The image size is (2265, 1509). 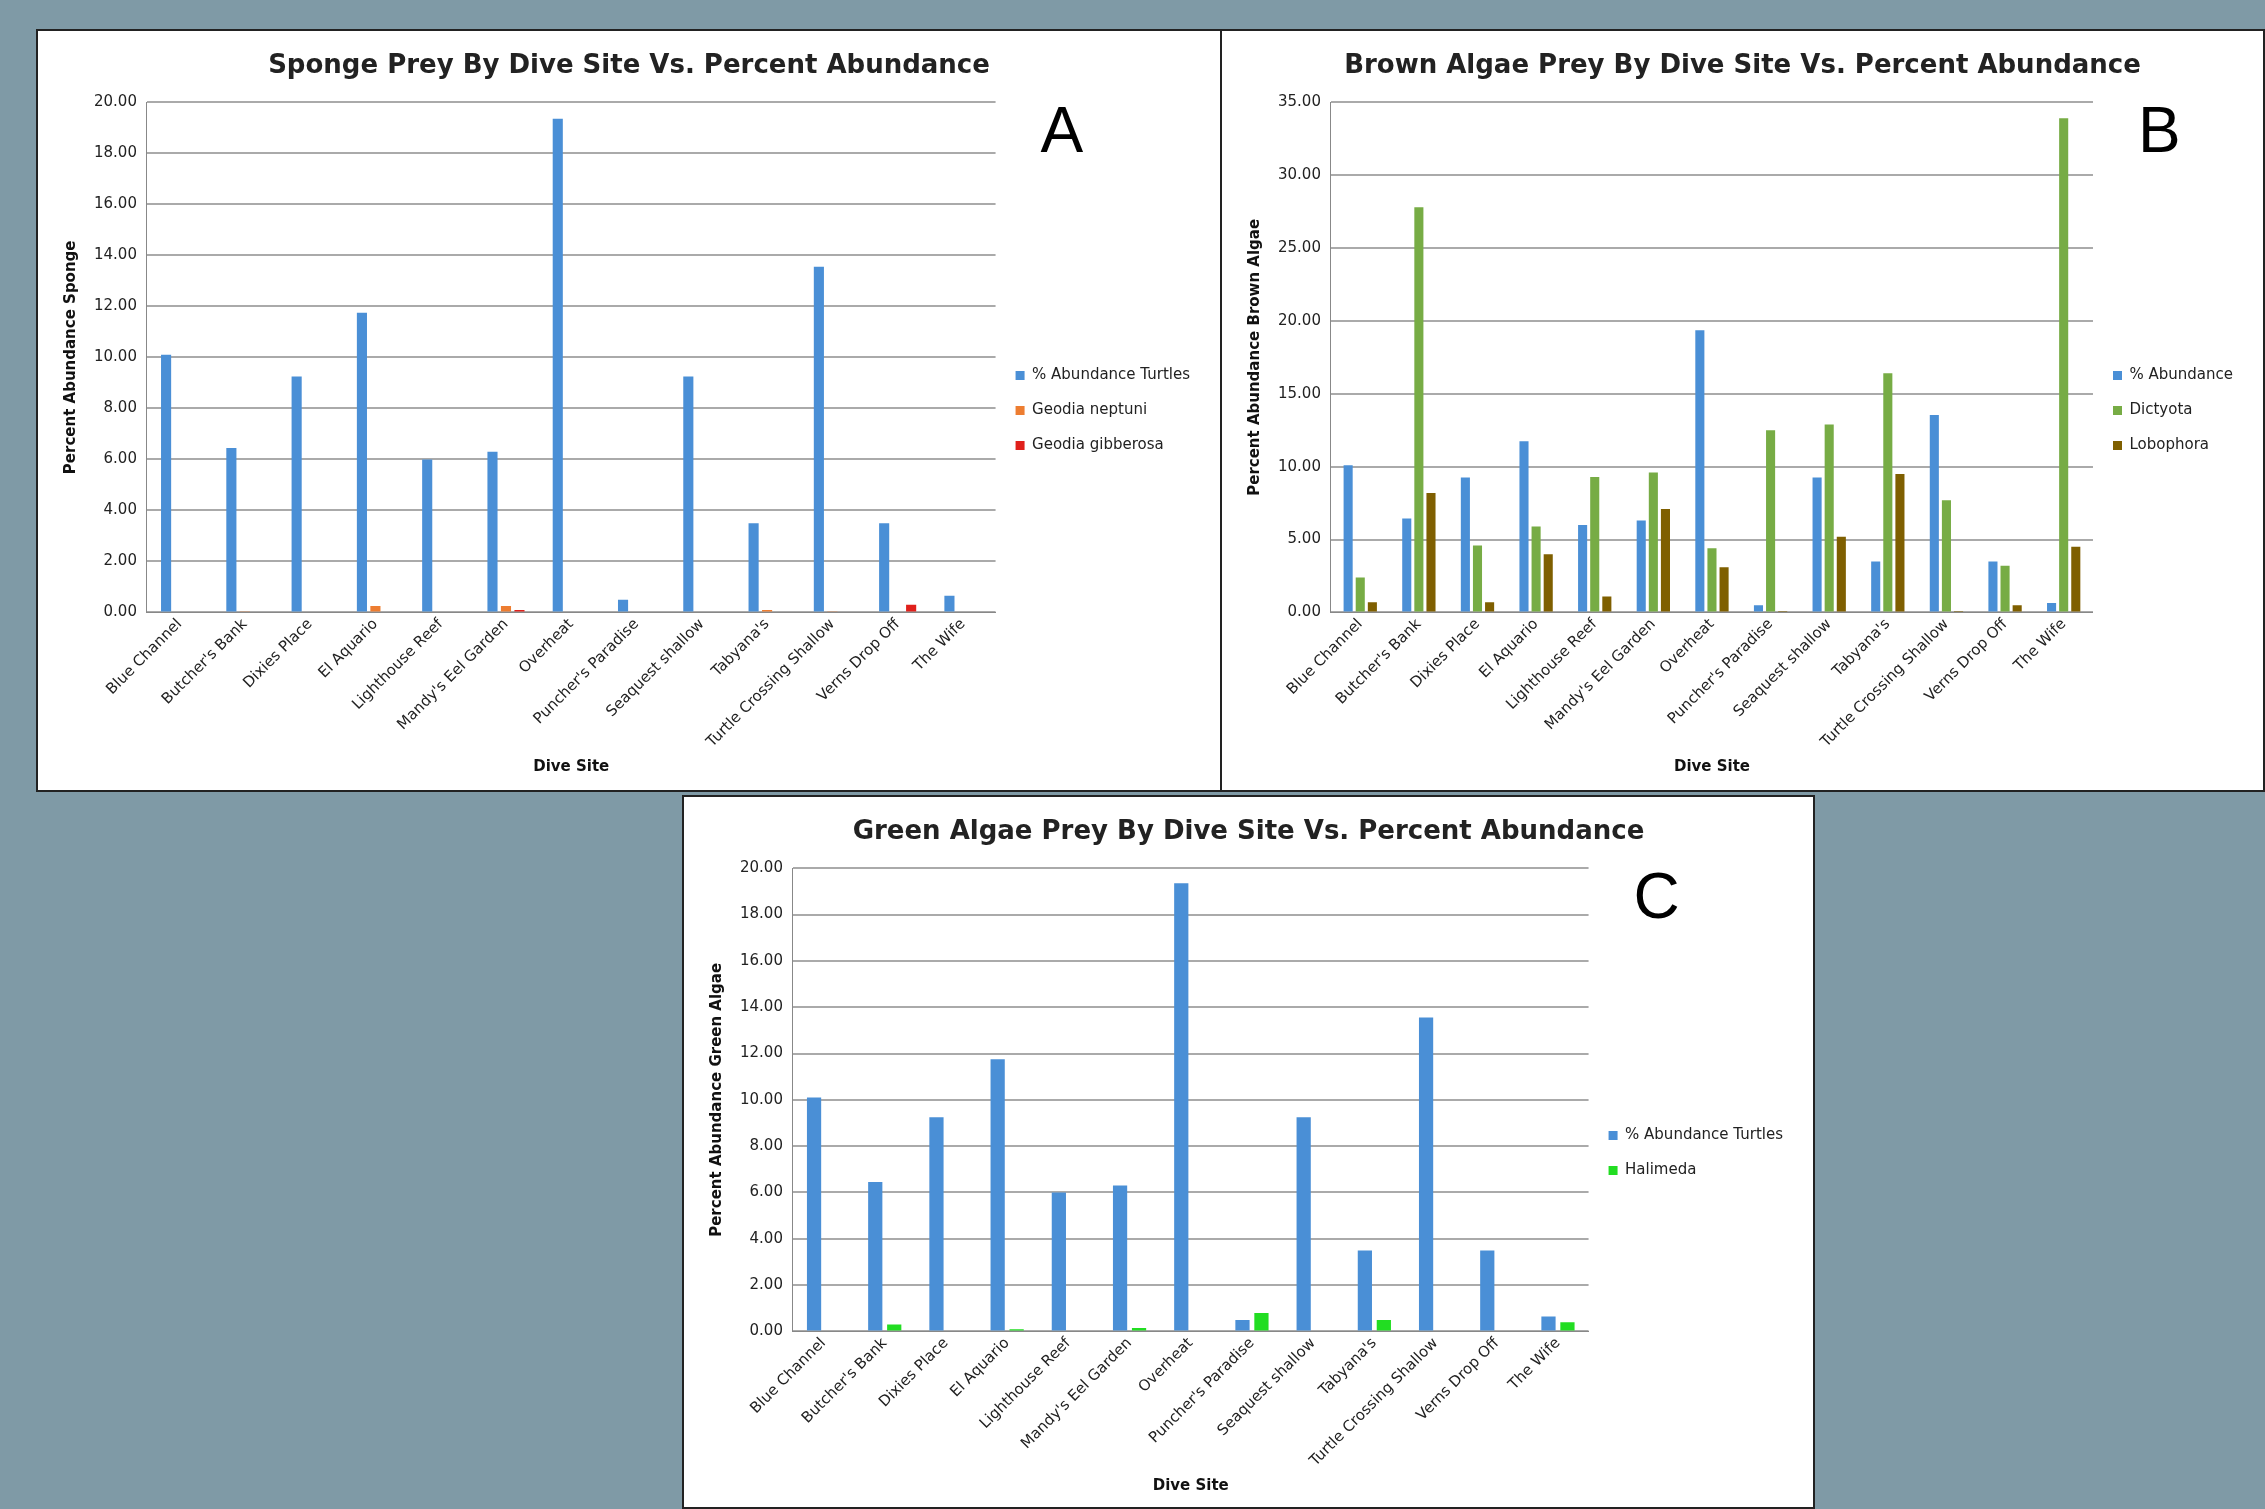 I want to click on y-tick-label: 15.00, so click(x=1299, y=392).